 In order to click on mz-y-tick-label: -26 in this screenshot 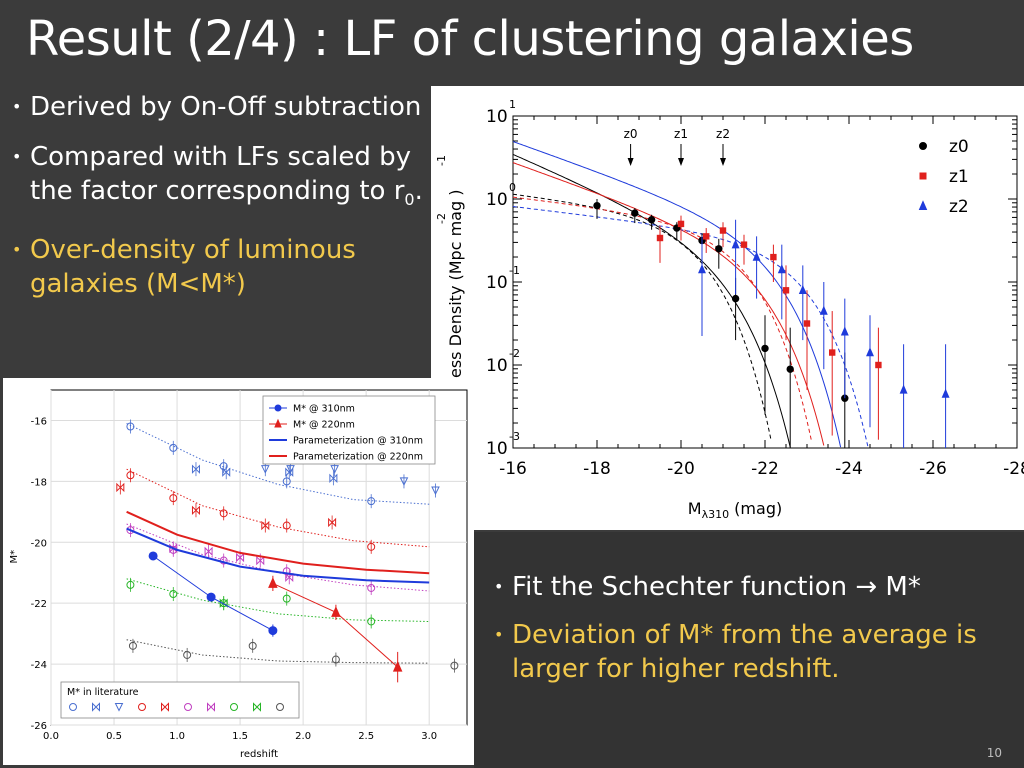, I will do `click(39, 726)`.